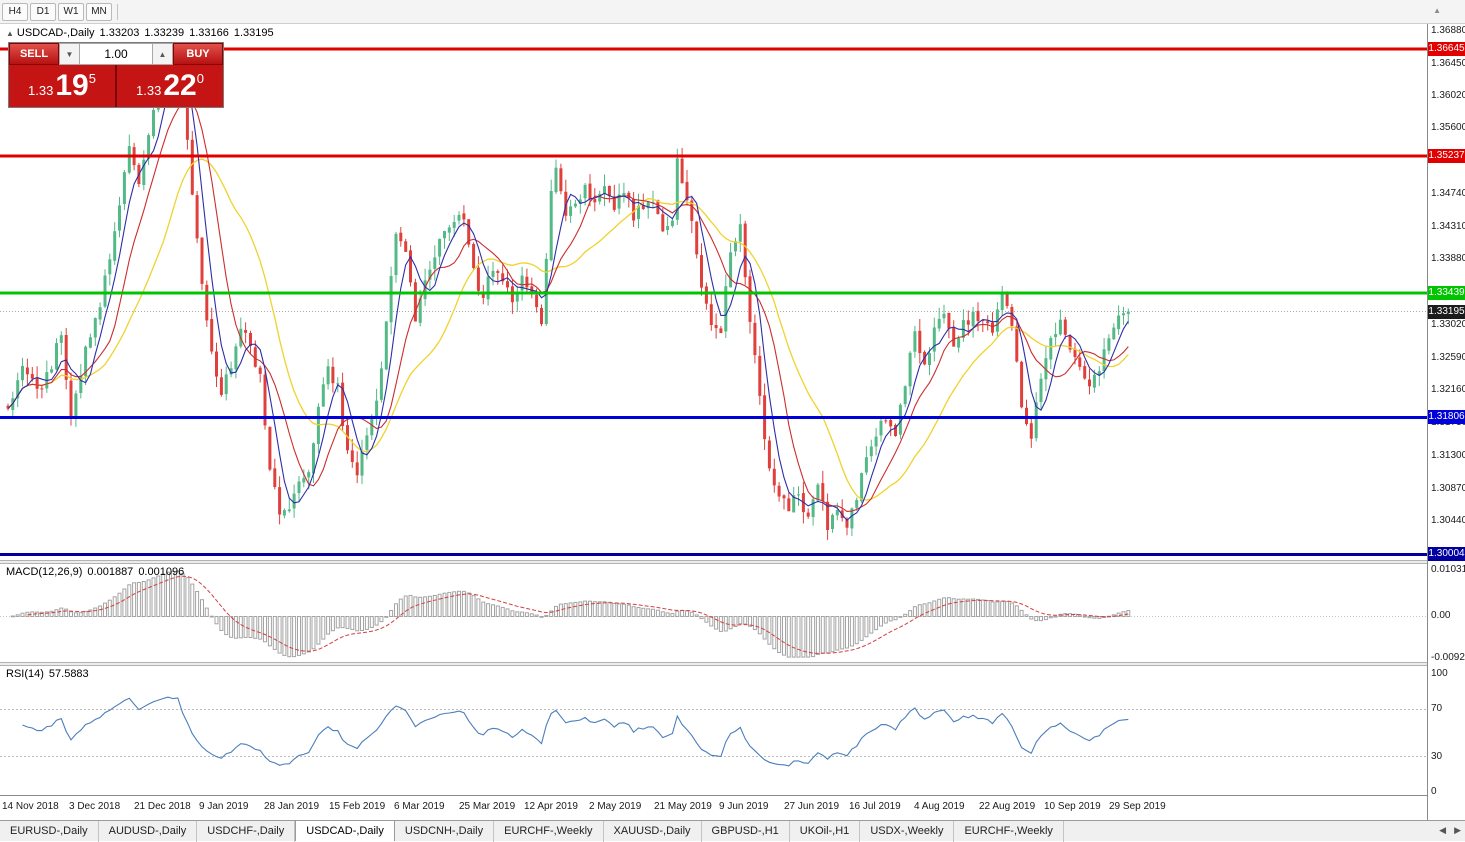 This screenshot has height=842, width=1465. What do you see at coordinates (1437, 756) in the screenshot?
I see `rsi-axis-label: 30` at bounding box center [1437, 756].